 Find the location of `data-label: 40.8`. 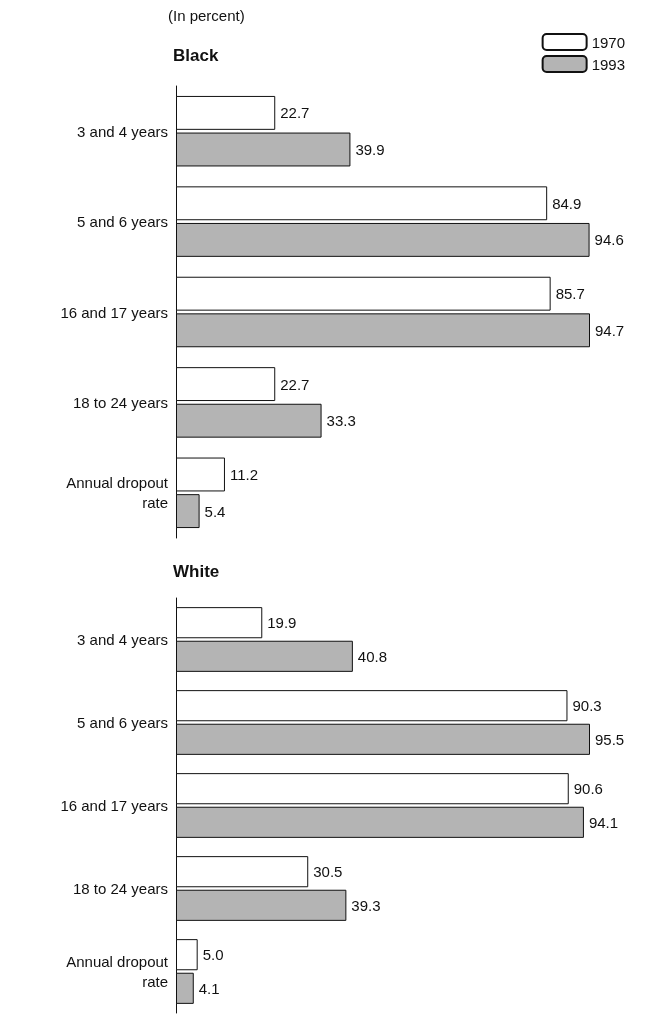

data-label: 40.8 is located at coordinates (372, 656).